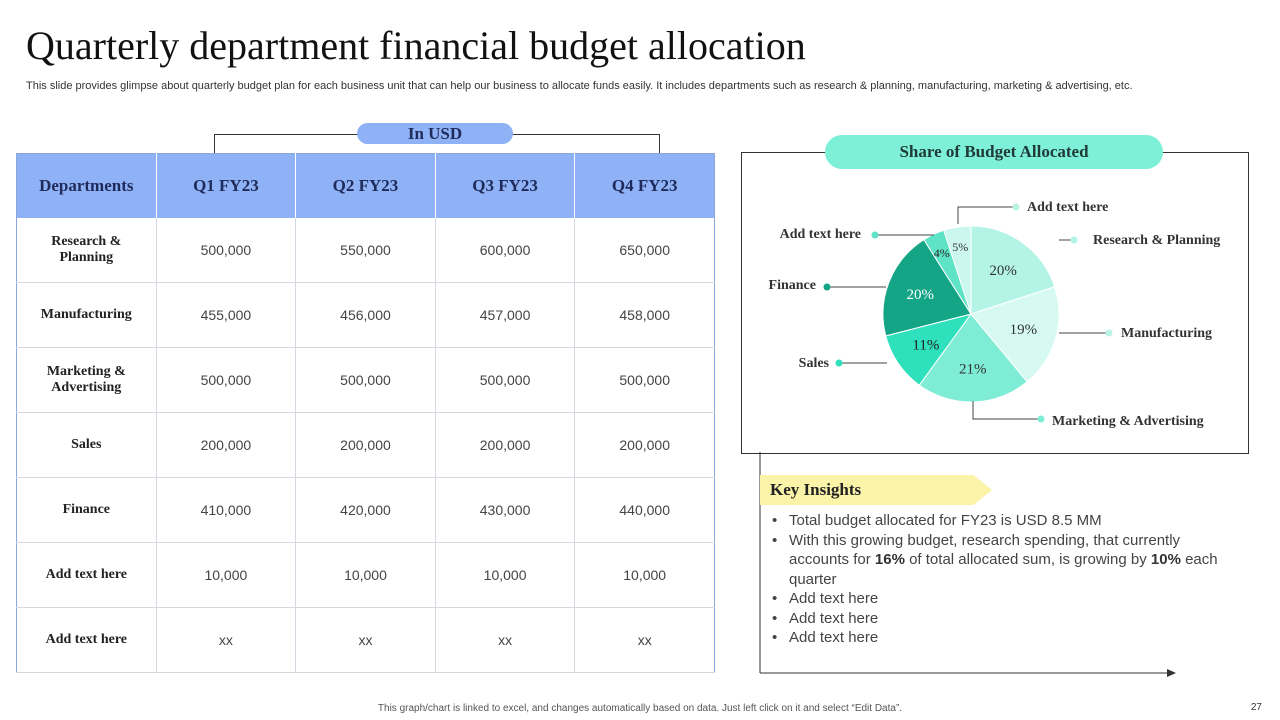 This screenshot has height=720, width=1280. I want to click on budget-value-cell: 457,000, so click(505, 315).